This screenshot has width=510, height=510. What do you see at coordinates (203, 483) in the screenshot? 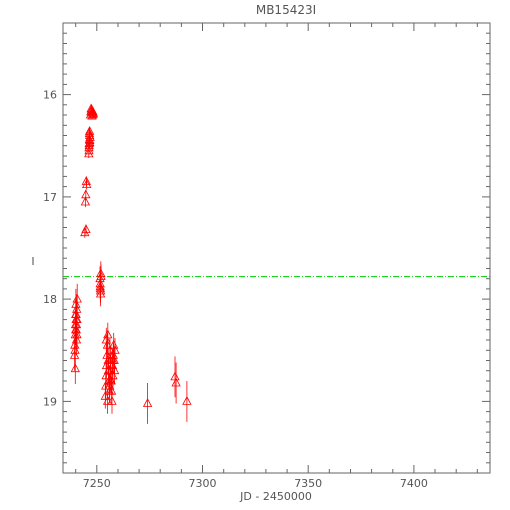
I see `x-tick-label: 7300` at bounding box center [203, 483].